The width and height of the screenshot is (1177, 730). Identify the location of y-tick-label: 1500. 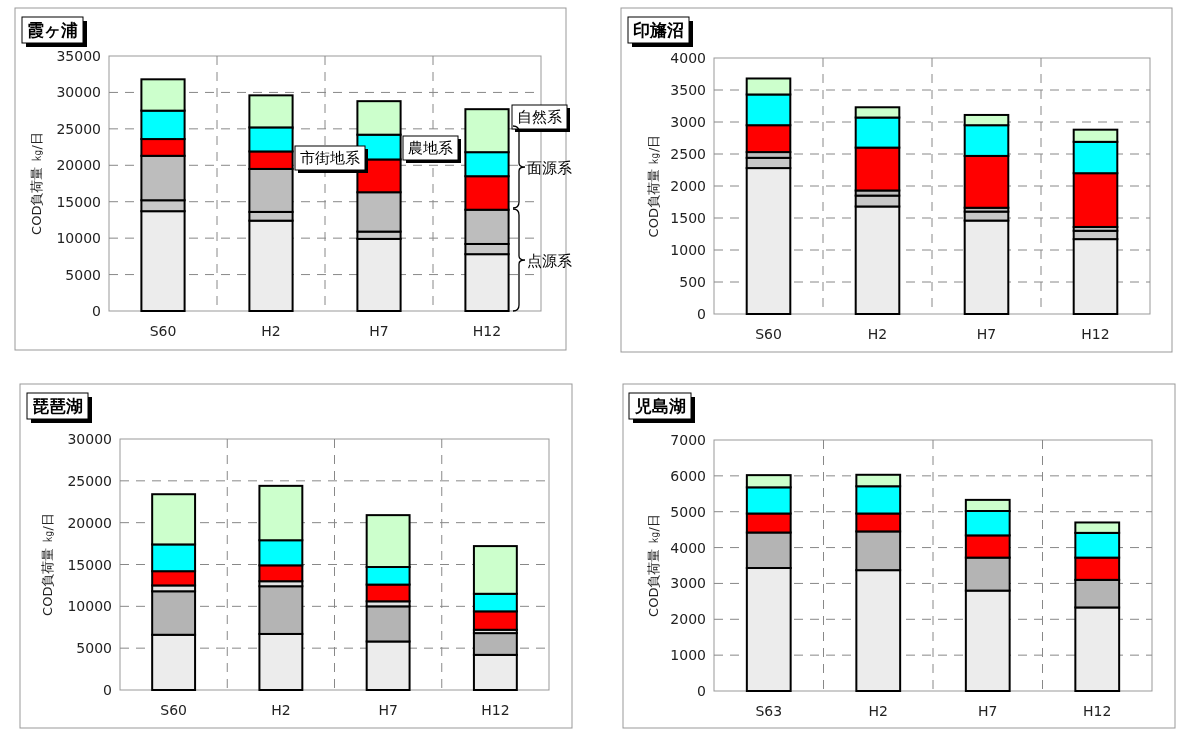
(688, 218).